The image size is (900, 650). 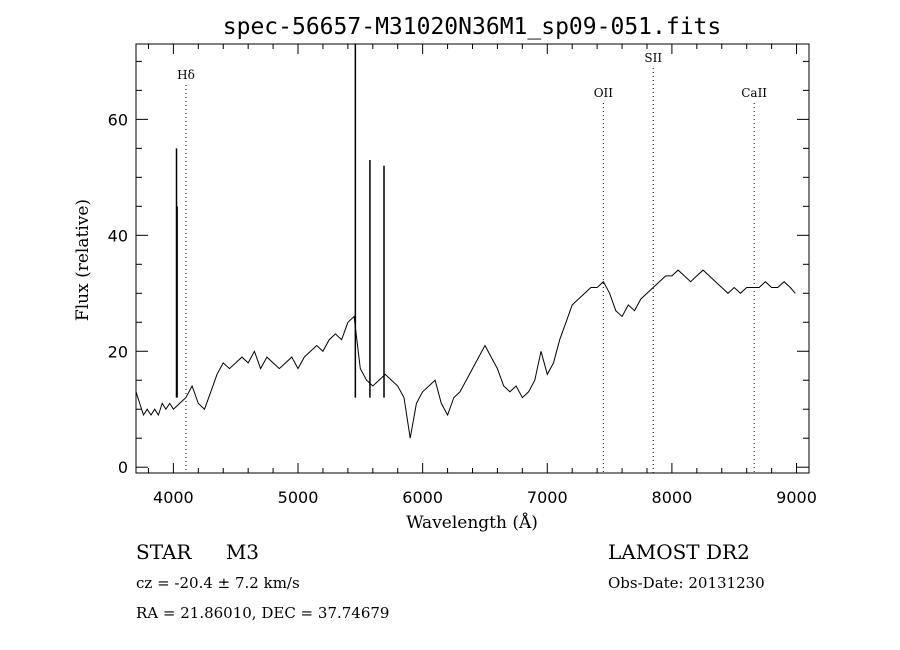 What do you see at coordinates (118, 235) in the screenshot?
I see `y-tick-label: 40` at bounding box center [118, 235].